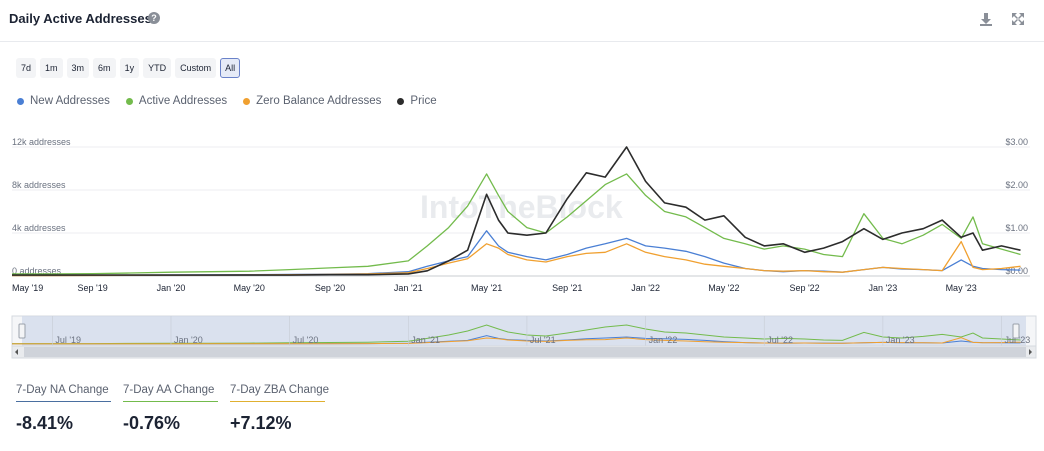  Describe the element at coordinates (1030, 352) in the screenshot. I see `scroll-right-arrow-icon` at that location.